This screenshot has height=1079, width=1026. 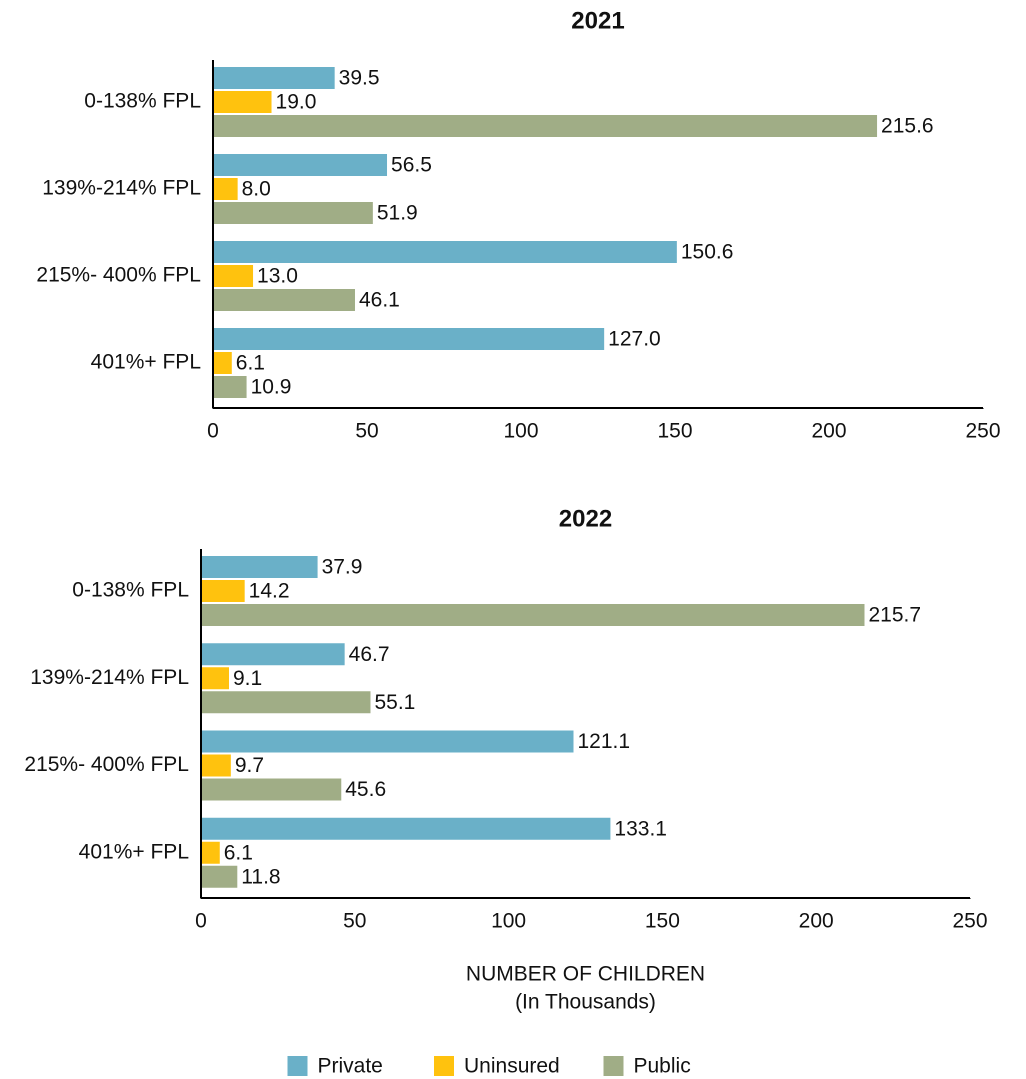 What do you see at coordinates (640, 828) in the screenshot?
I see `data-label: 133.1` at bounding box center [640, 828].